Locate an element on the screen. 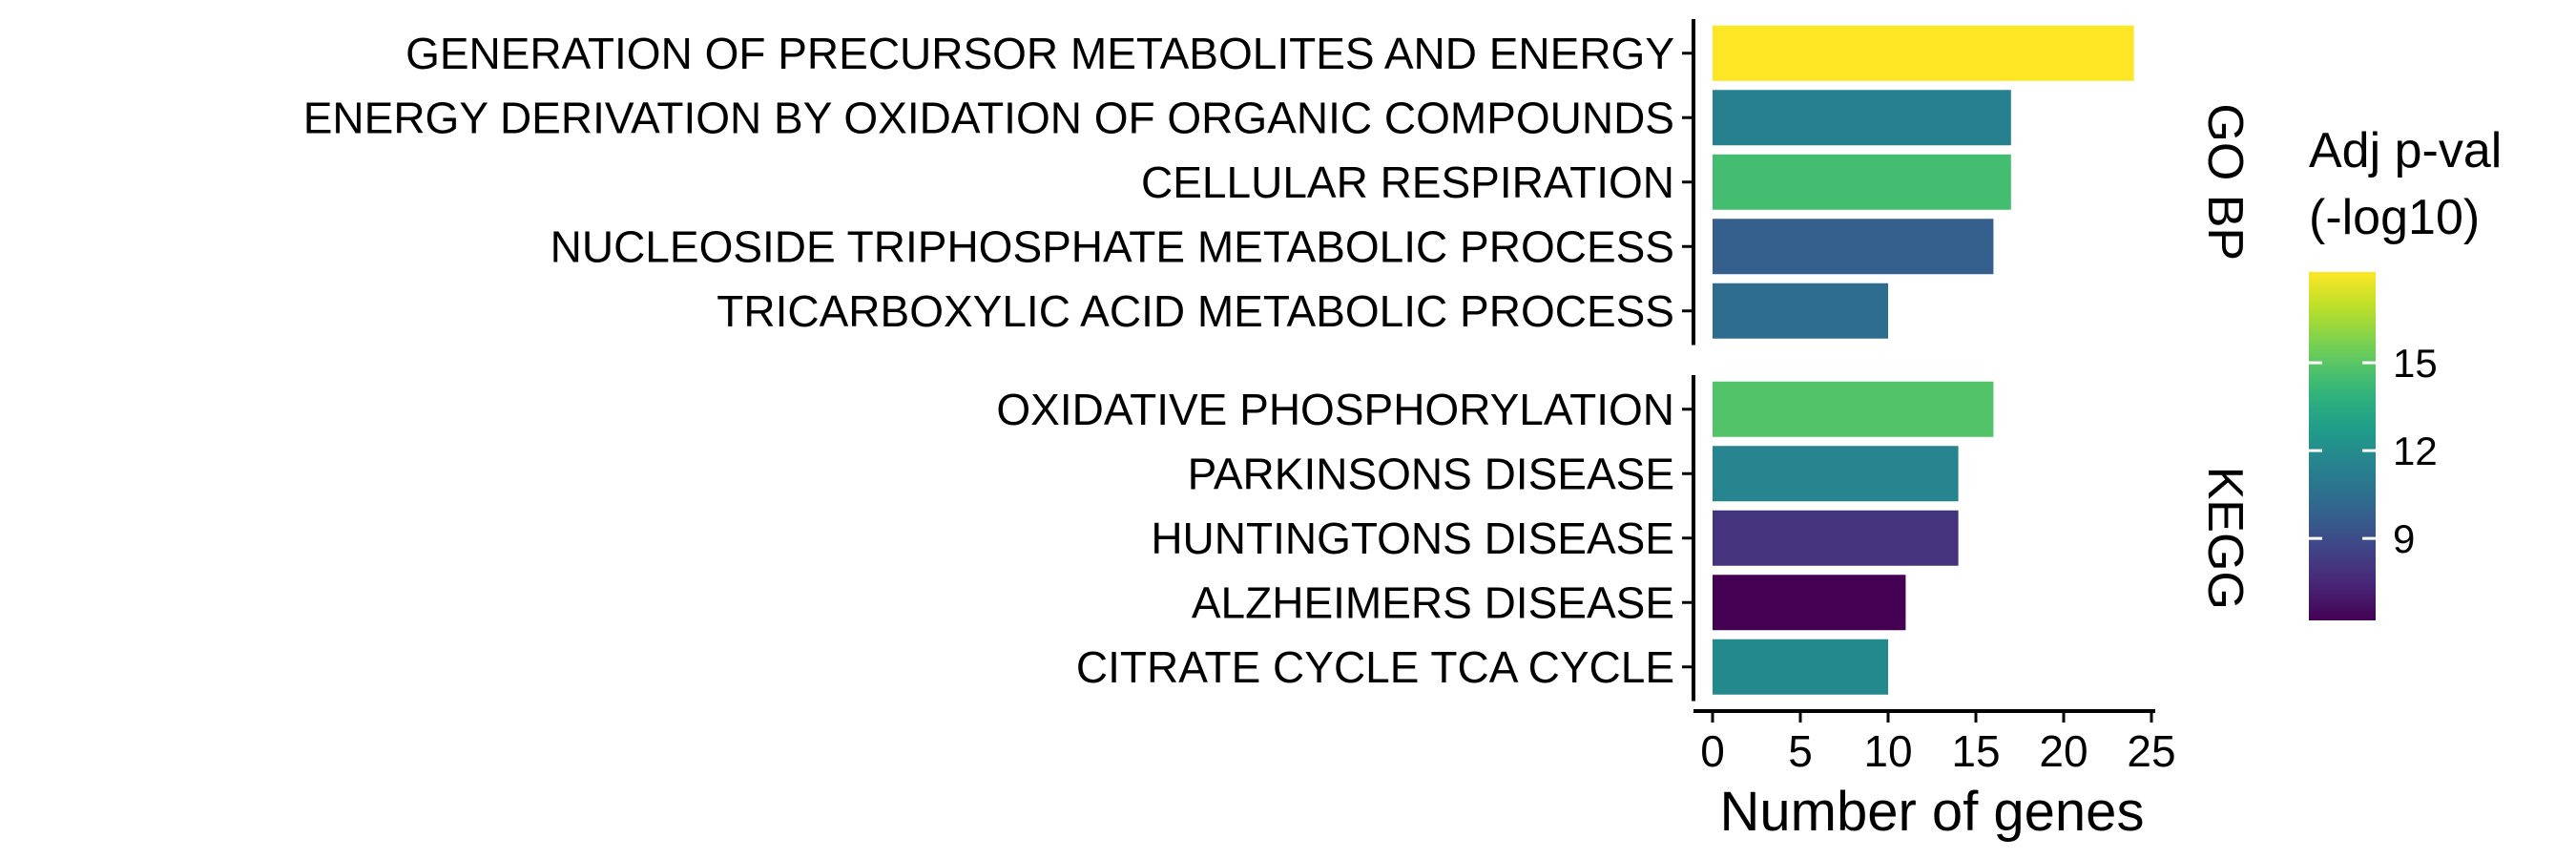 The width and height of the screenshot is (2576, 859). x-tick-label: 25 is located at coordinates (2151, 751).